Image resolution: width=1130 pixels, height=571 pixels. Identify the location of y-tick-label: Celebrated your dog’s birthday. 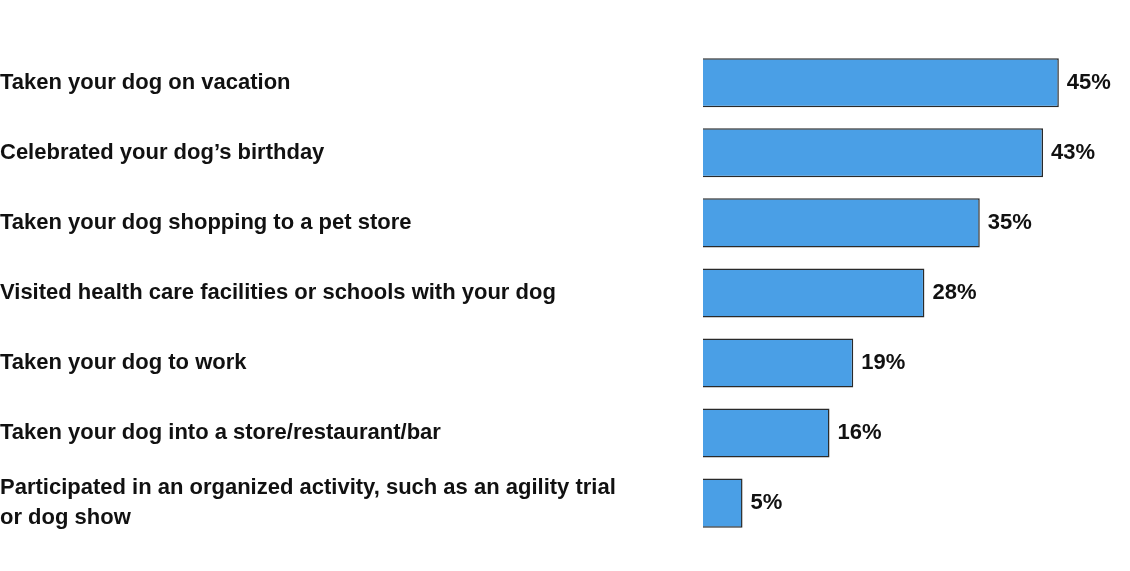
(163, 151).